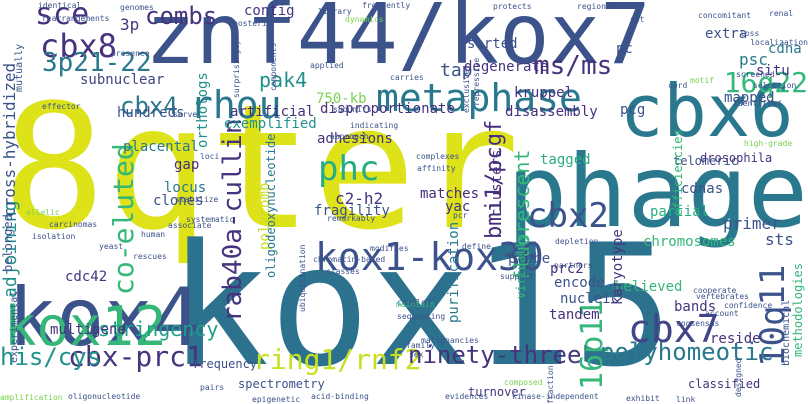 This screenshot has width=808, height=404. What do you see at coordinates (706, 161) in the screenshot?
I see `cloud-word: telomeric` at bounding box center [706, 161].